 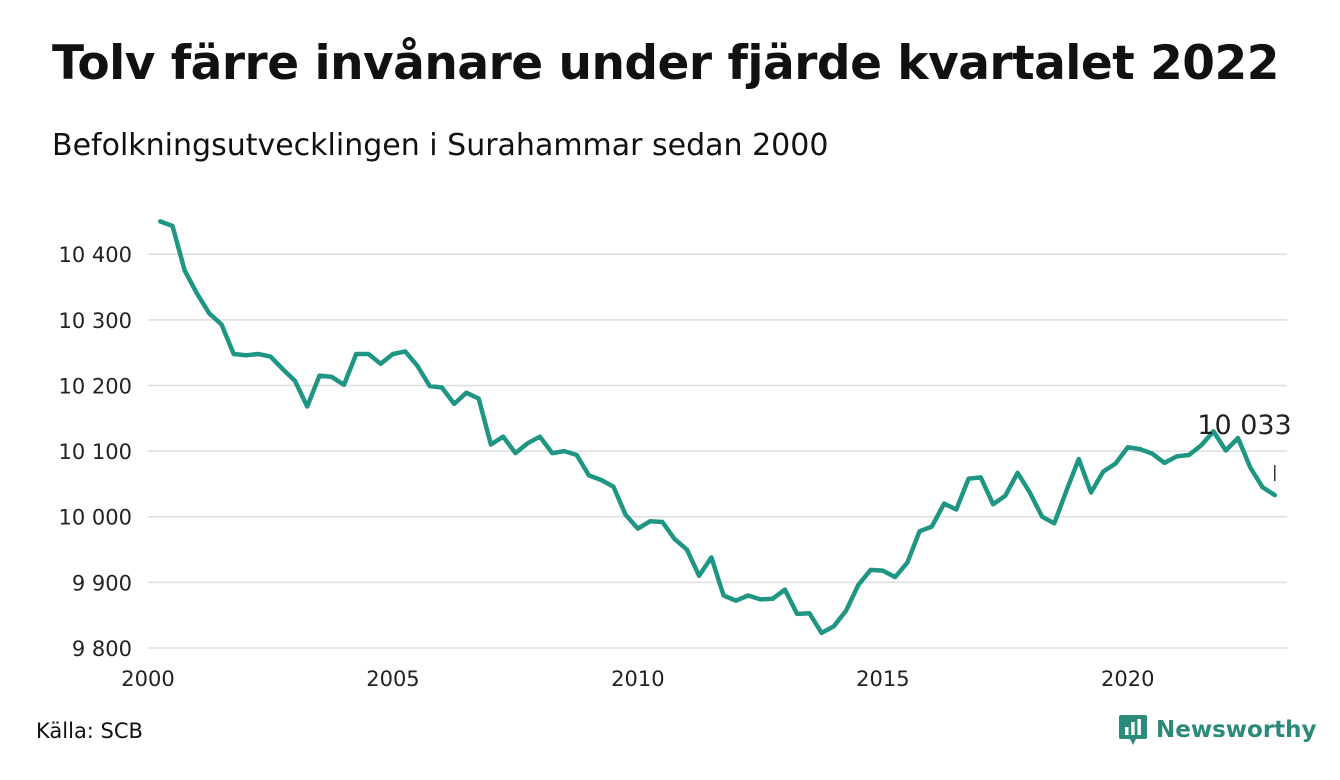 I want to click on y-tick-label: 10 200, so click(x=95, y=386).